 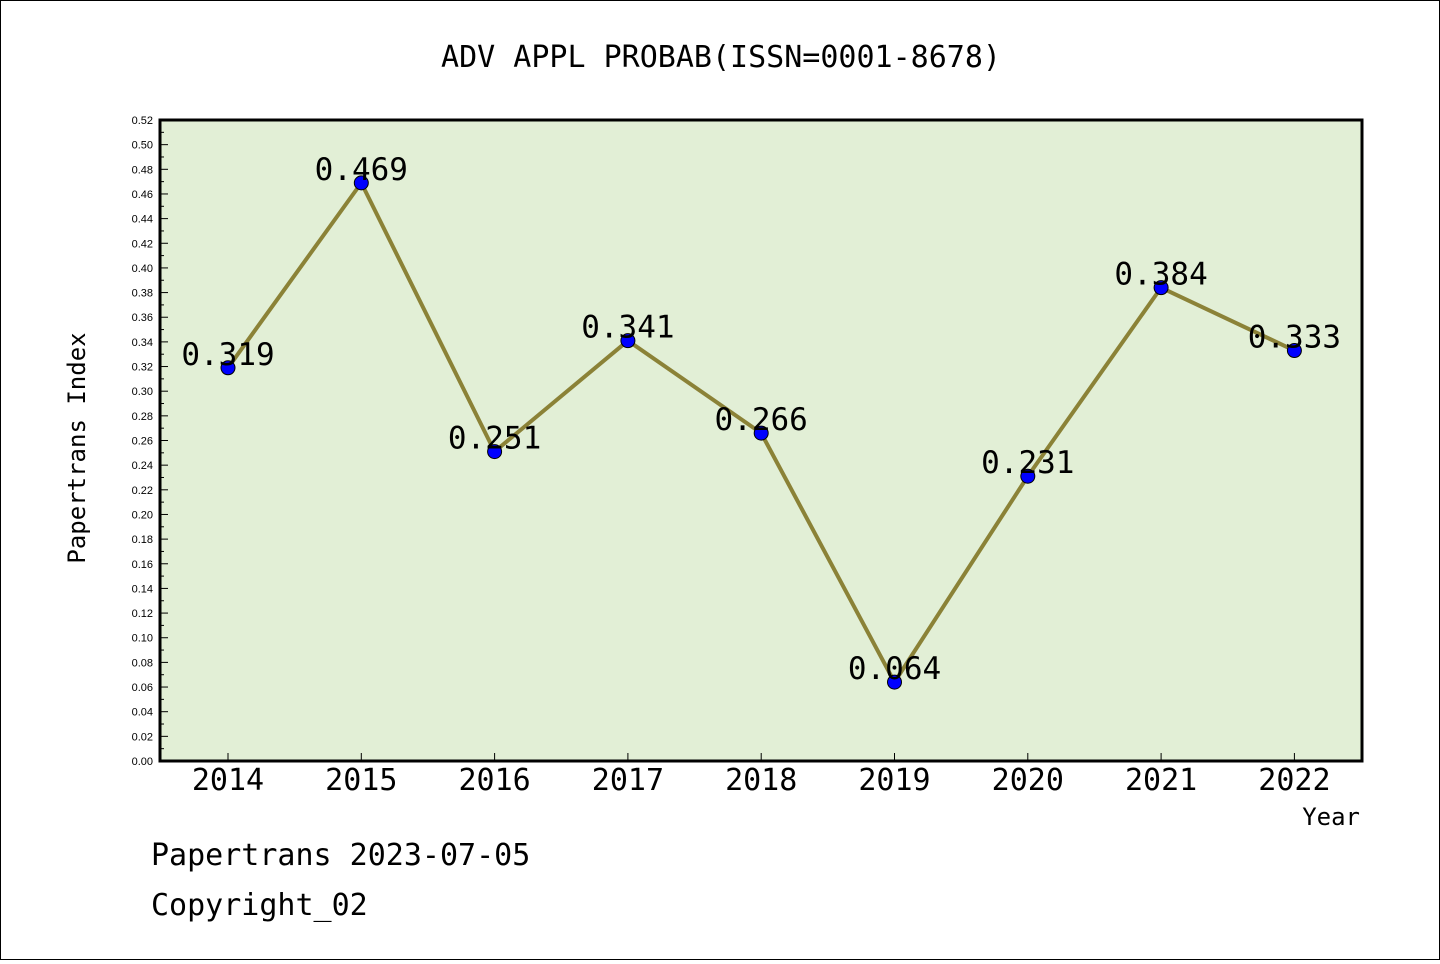 What do you see at coordinates (142, 368) in the screenshot?
I see `y-tick-label: 0.32` at bounding box center [142, 368].